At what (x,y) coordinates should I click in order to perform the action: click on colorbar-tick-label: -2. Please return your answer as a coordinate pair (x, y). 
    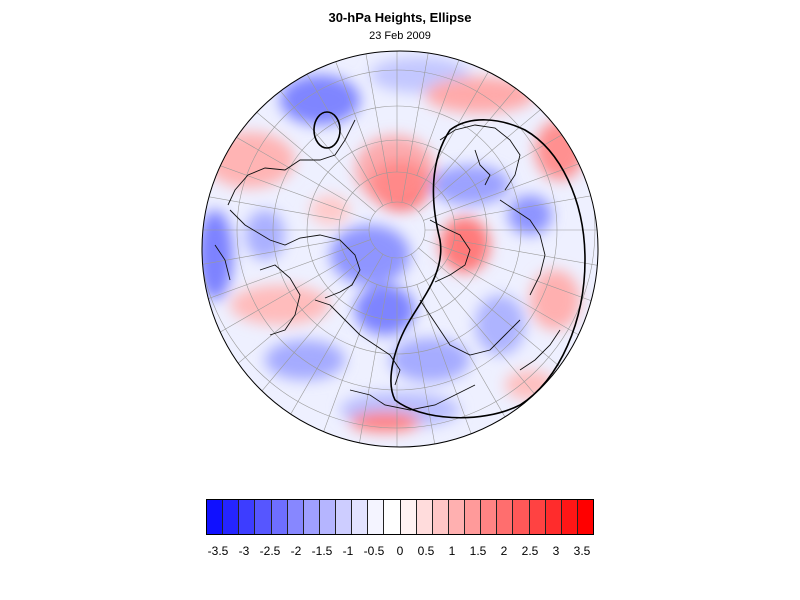
    Looking at the image, I should click on (296, 551).